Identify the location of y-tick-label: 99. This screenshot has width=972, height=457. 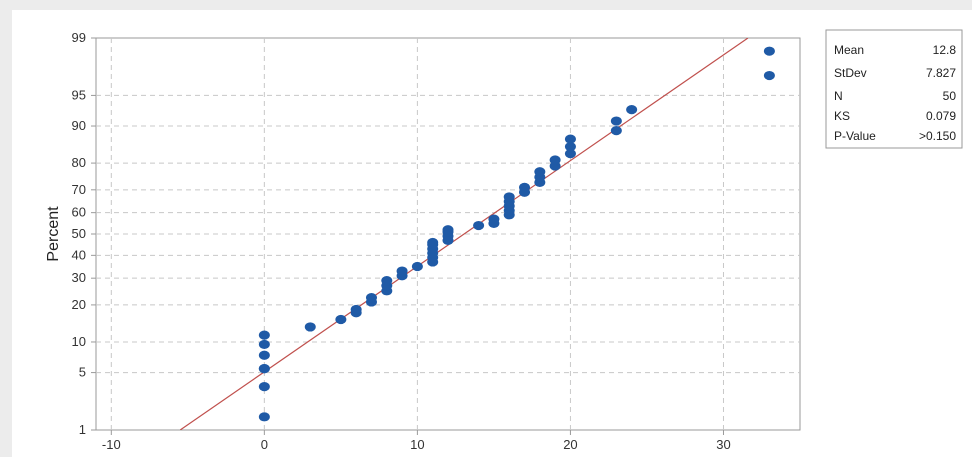
(79, 37).